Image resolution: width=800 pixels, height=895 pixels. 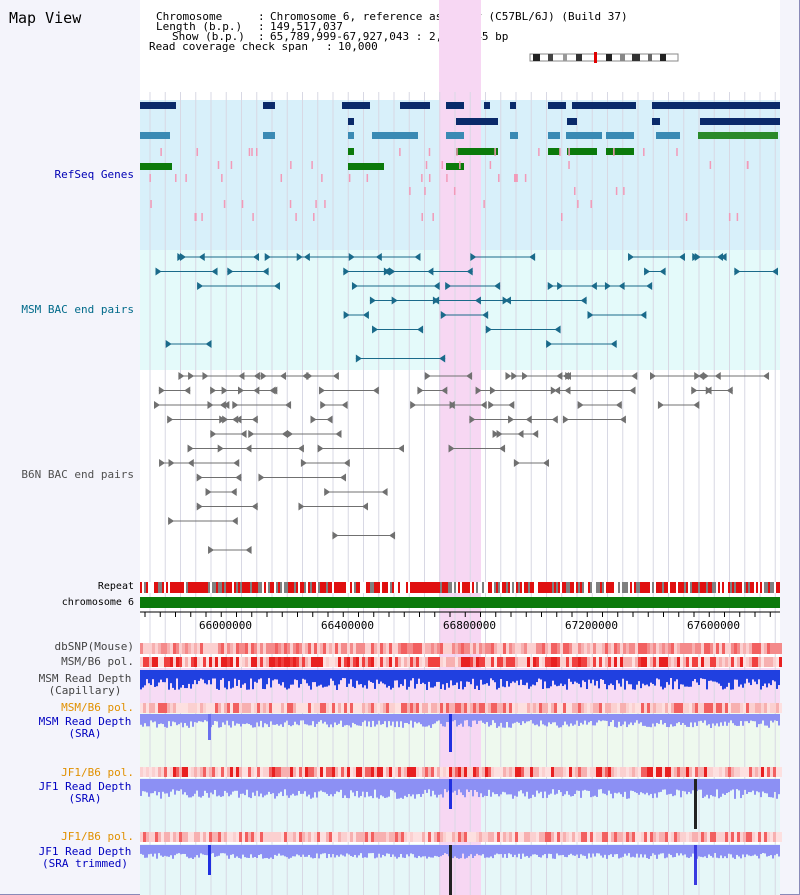 What do you see at coordinates (97, 772) in the screenshot?
I see `jf1-b6-pol-label: JF1/B6 pol.` at bounding box center [97, 772].